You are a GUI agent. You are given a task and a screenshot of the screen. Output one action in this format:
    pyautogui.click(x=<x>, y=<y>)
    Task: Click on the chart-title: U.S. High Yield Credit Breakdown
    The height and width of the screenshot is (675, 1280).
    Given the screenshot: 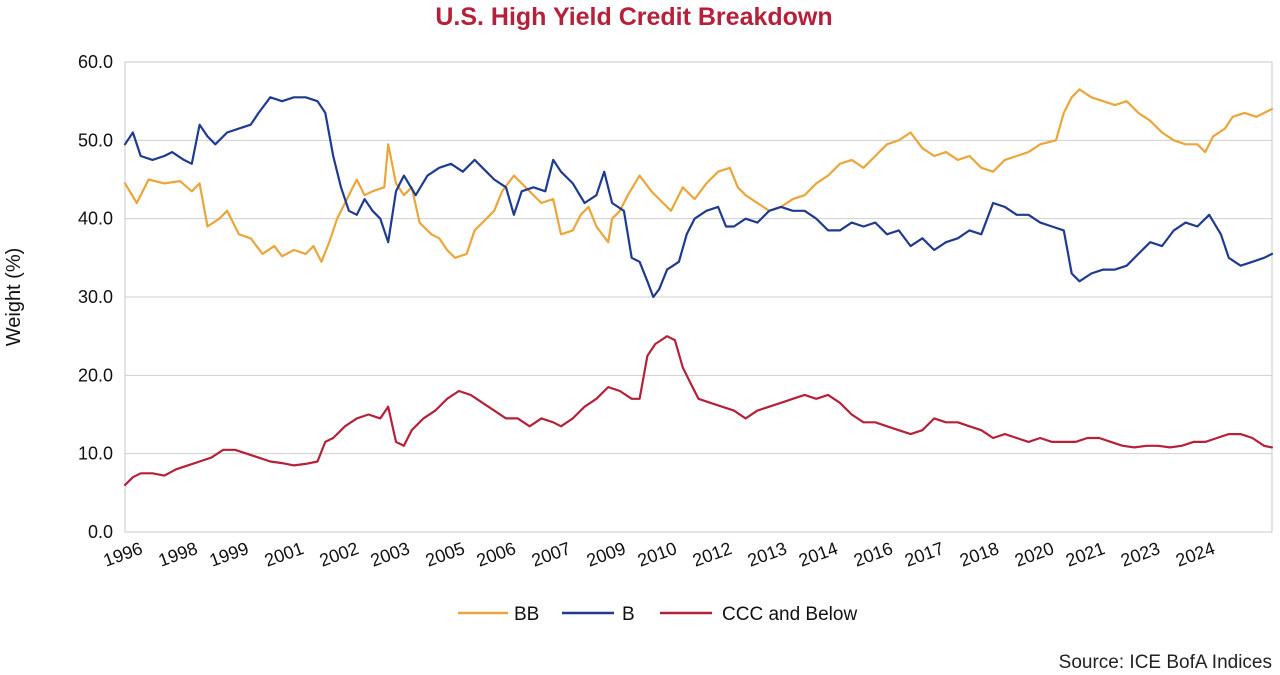 What is the action you would take?
    pyautogui.click(x=633, y=17)
    